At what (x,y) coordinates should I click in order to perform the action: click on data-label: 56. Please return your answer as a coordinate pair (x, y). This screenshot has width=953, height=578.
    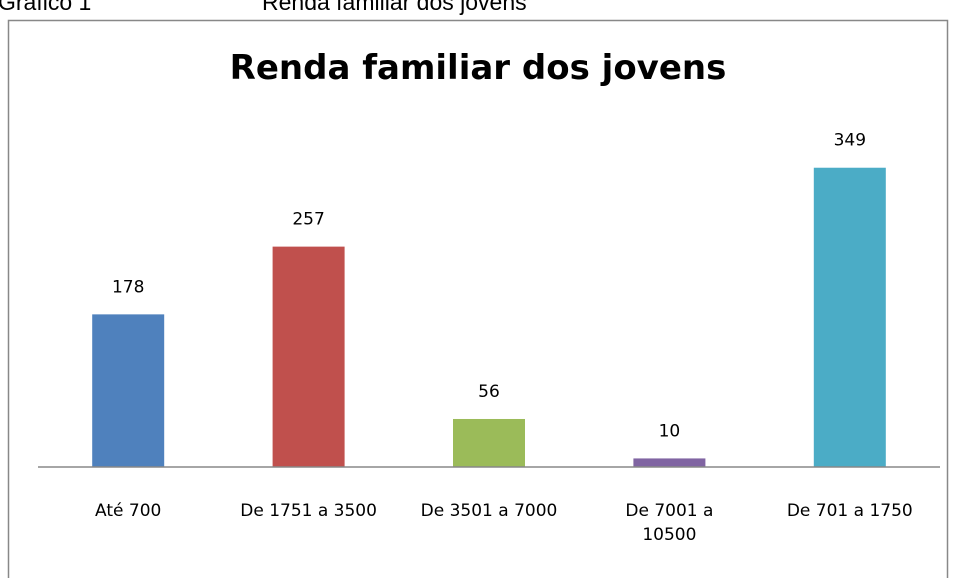
    Looking at the image, I should click on (489, 392).